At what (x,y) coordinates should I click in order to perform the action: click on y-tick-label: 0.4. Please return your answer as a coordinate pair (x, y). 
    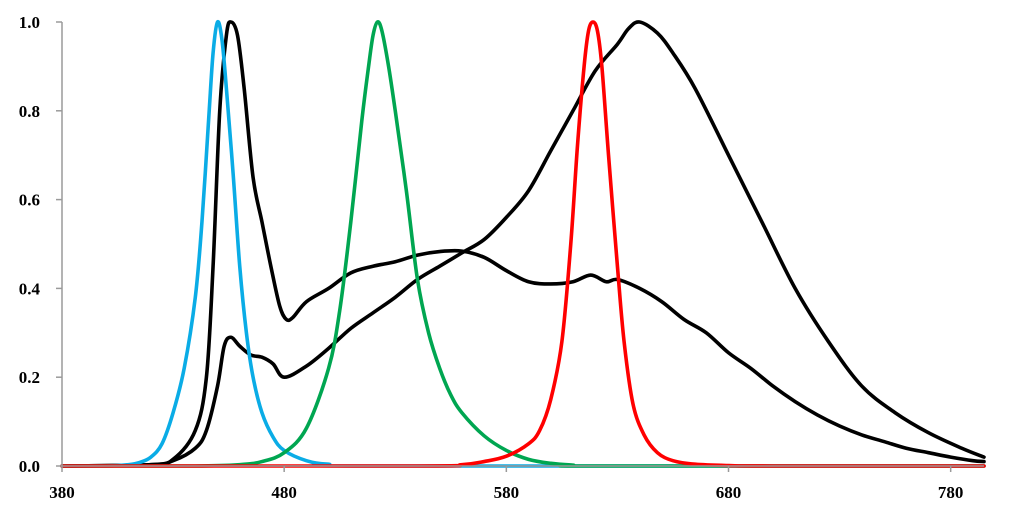
    Looking at the image, I should click on (30, 288).